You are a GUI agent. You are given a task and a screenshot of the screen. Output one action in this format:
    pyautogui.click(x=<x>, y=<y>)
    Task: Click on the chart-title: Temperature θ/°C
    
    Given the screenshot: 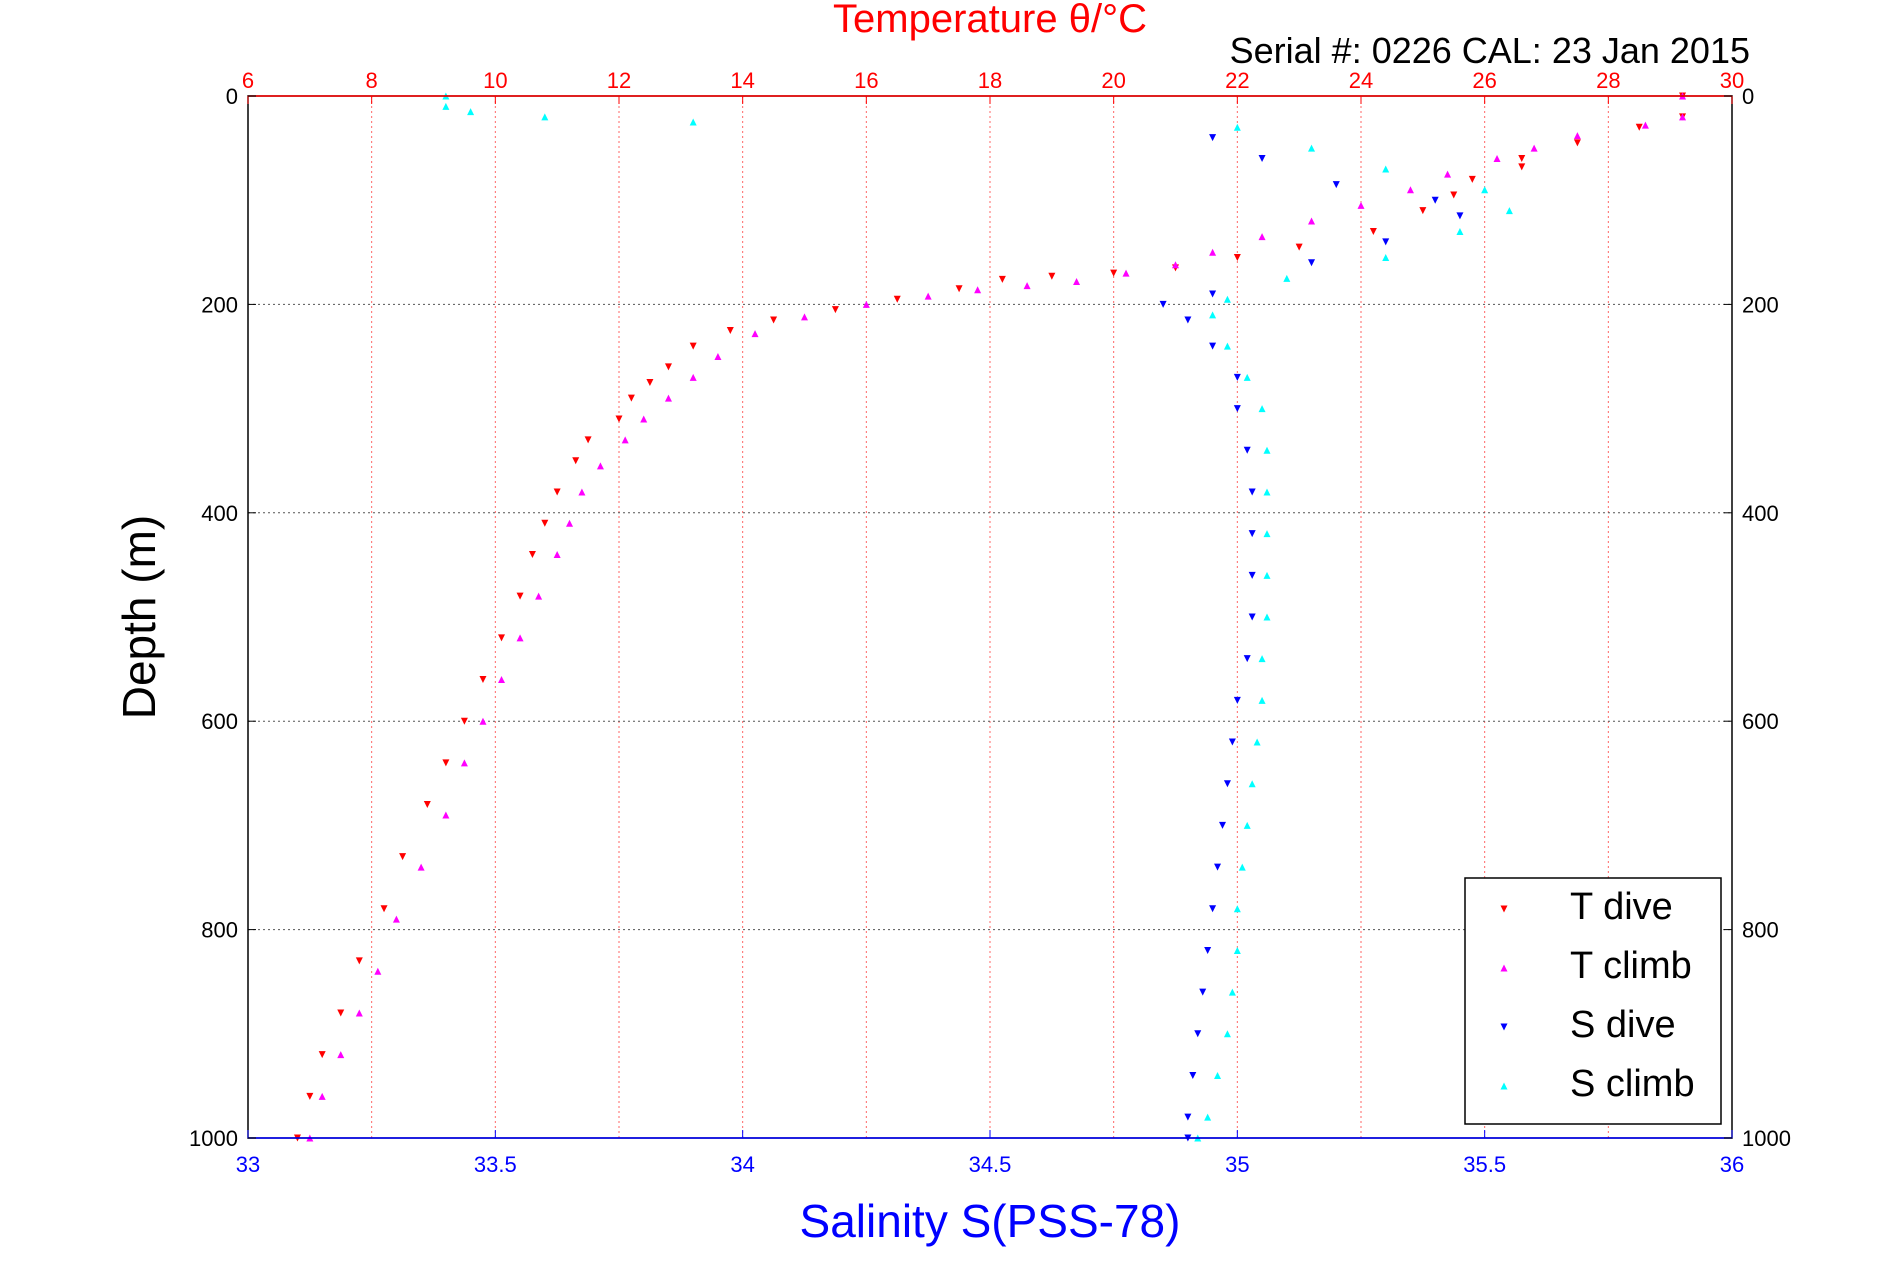 What is the action you would take?
    pyautogui.click(x=990, y=20)
    